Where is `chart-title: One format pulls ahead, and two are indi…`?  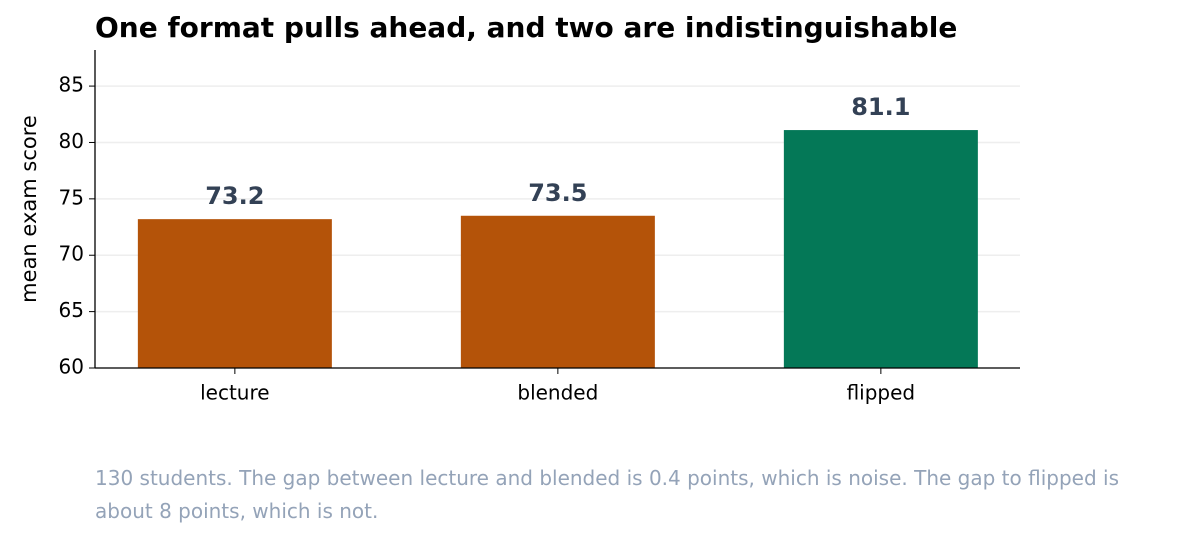 chart-title: One format pulls ahead, and two are indi… is located at coordinates (526, 27).